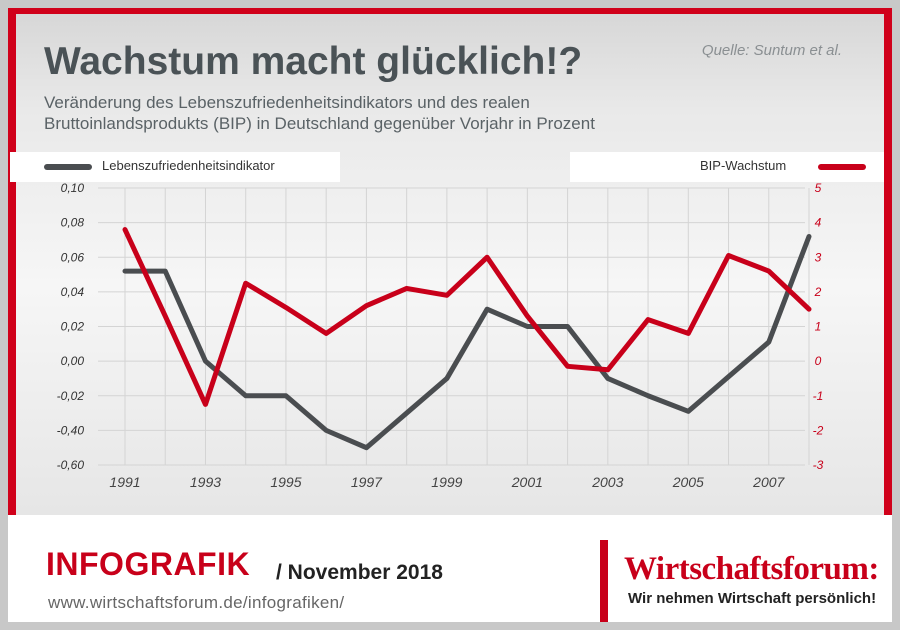  I want to click on legend-swatch-lebenszufriedenheit, so click(68, 167).